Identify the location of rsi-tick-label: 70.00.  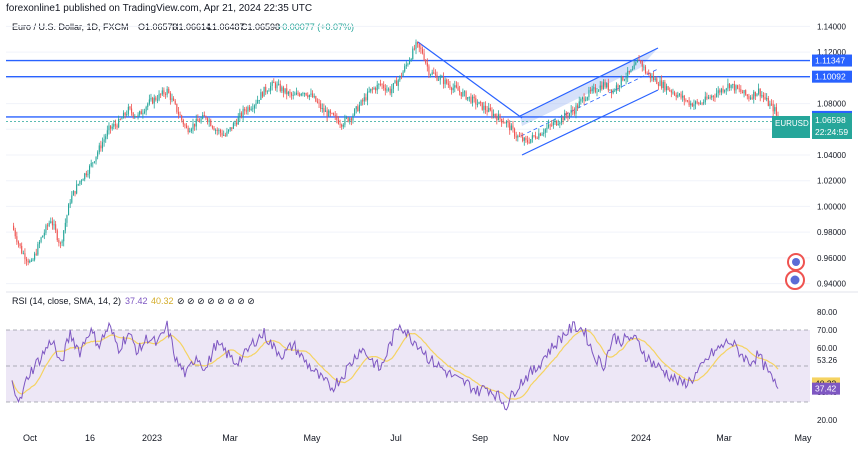
(827, 330).